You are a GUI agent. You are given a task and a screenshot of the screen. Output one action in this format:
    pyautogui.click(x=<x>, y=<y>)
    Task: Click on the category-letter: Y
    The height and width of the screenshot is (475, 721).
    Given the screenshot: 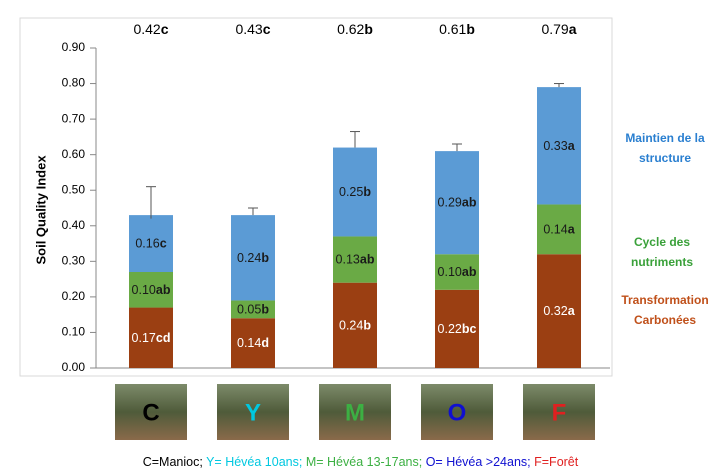 What is the action you would take?
    pyautogui.click(x=253, y=412)
    